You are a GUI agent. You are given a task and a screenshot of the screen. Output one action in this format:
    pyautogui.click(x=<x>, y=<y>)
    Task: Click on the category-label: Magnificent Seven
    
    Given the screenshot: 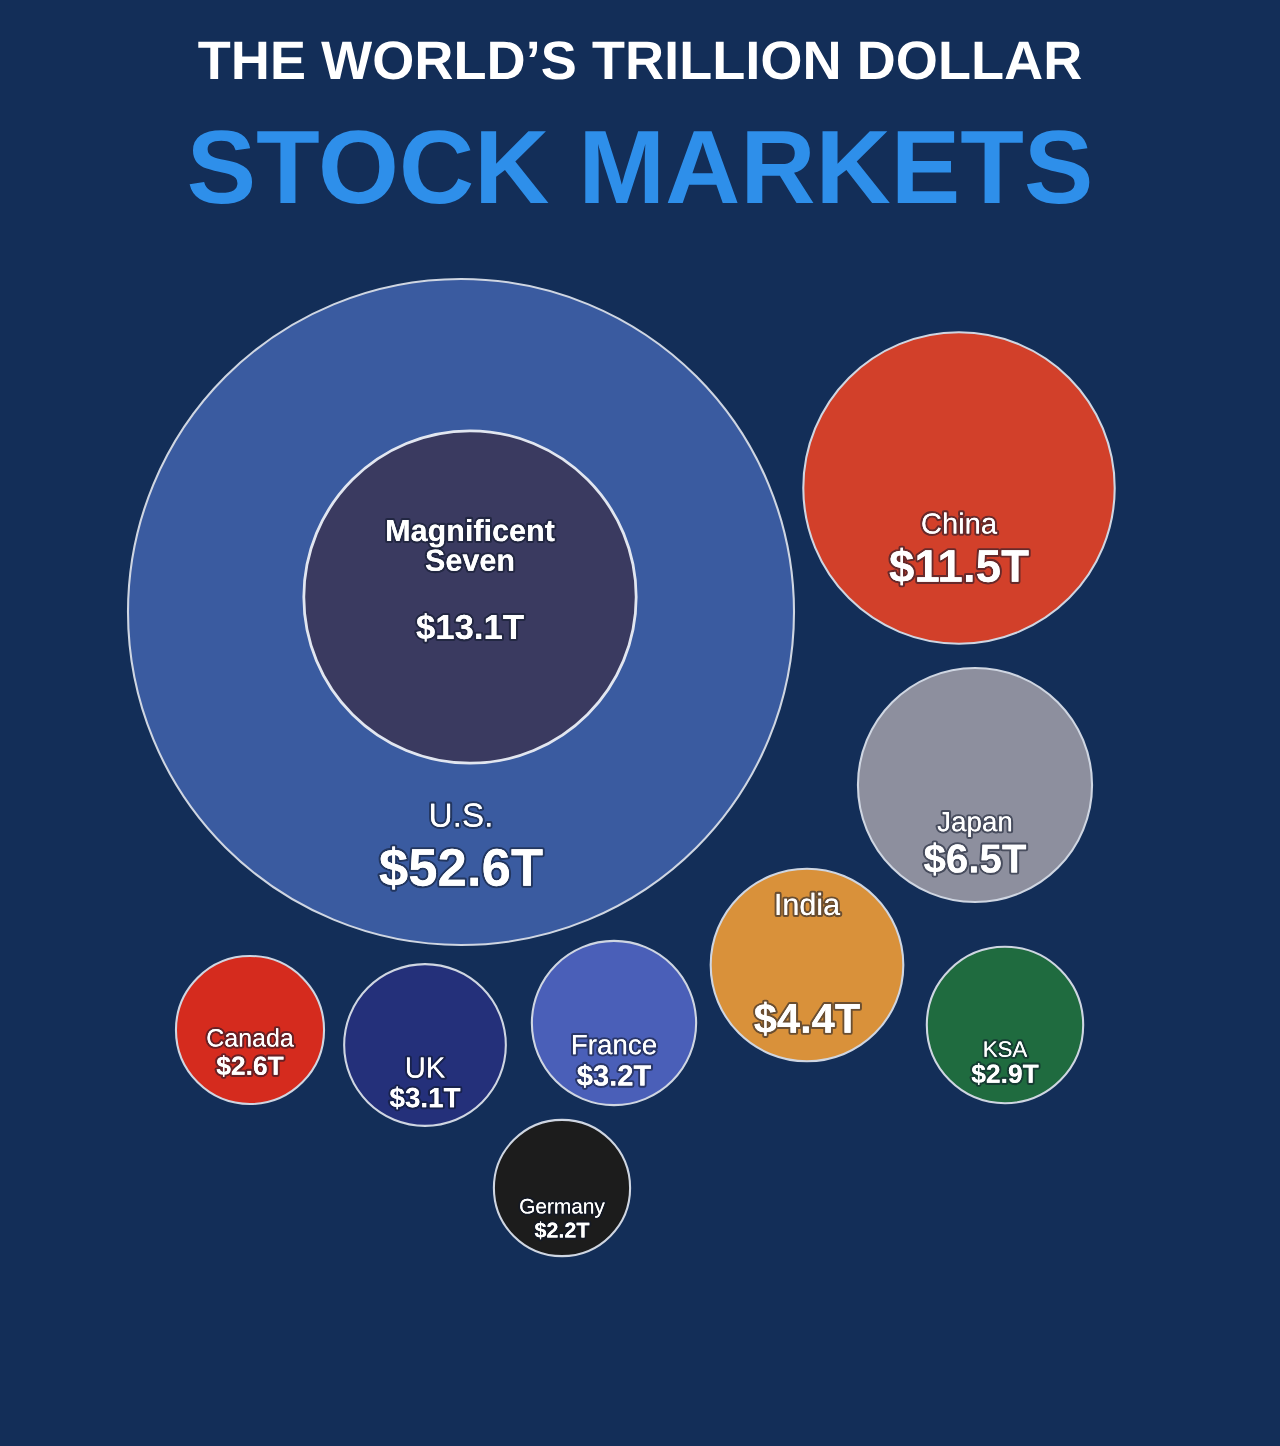 What is the action you would take?
    pyautogui.click(x=471, y=545)
    